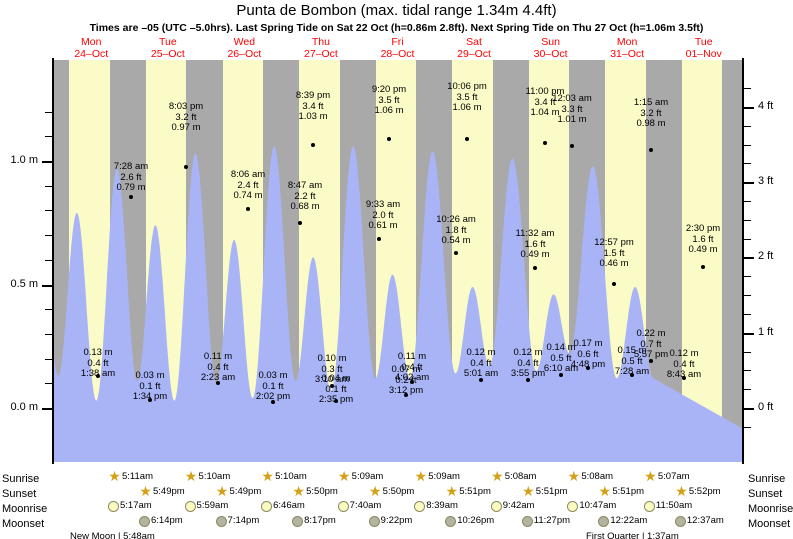  Describe the element at coordinates (666, 476) in the screenshot. I see `sunrise-item-7: ★ 5:07am` at that location.